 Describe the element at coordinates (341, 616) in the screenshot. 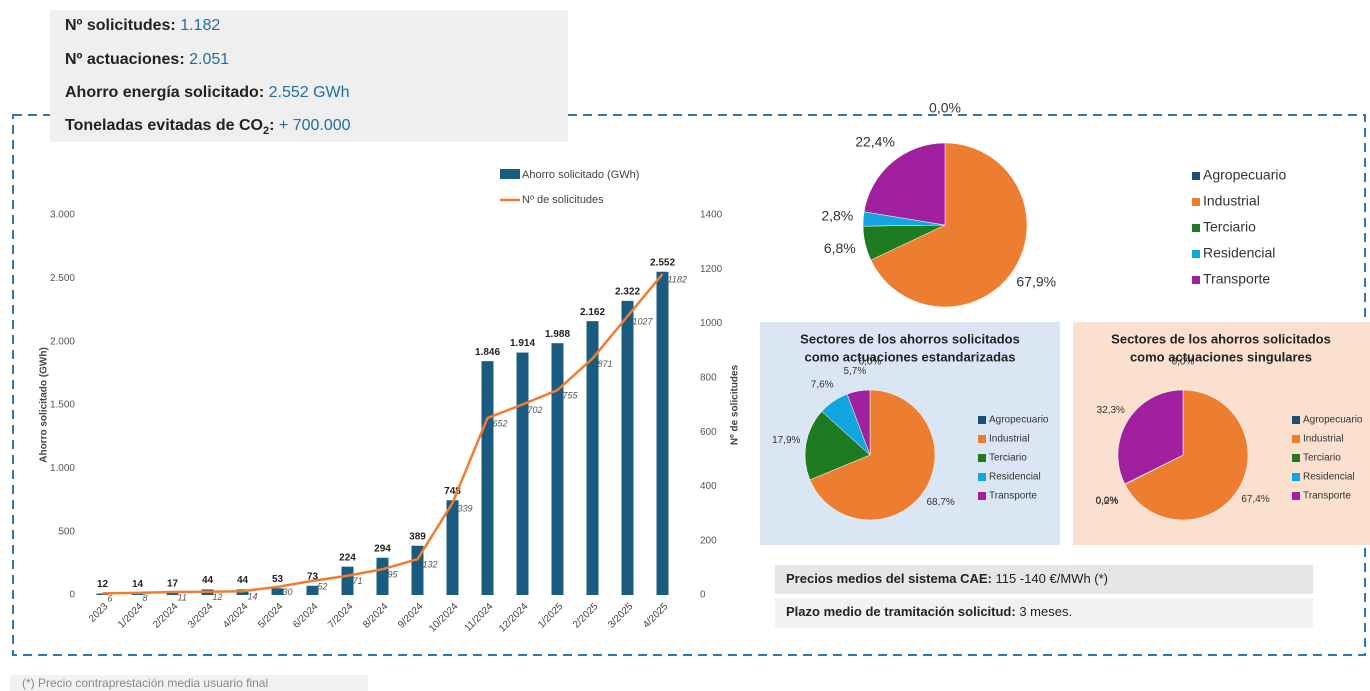

I see `x-tick-label: 7/2024` at that location.